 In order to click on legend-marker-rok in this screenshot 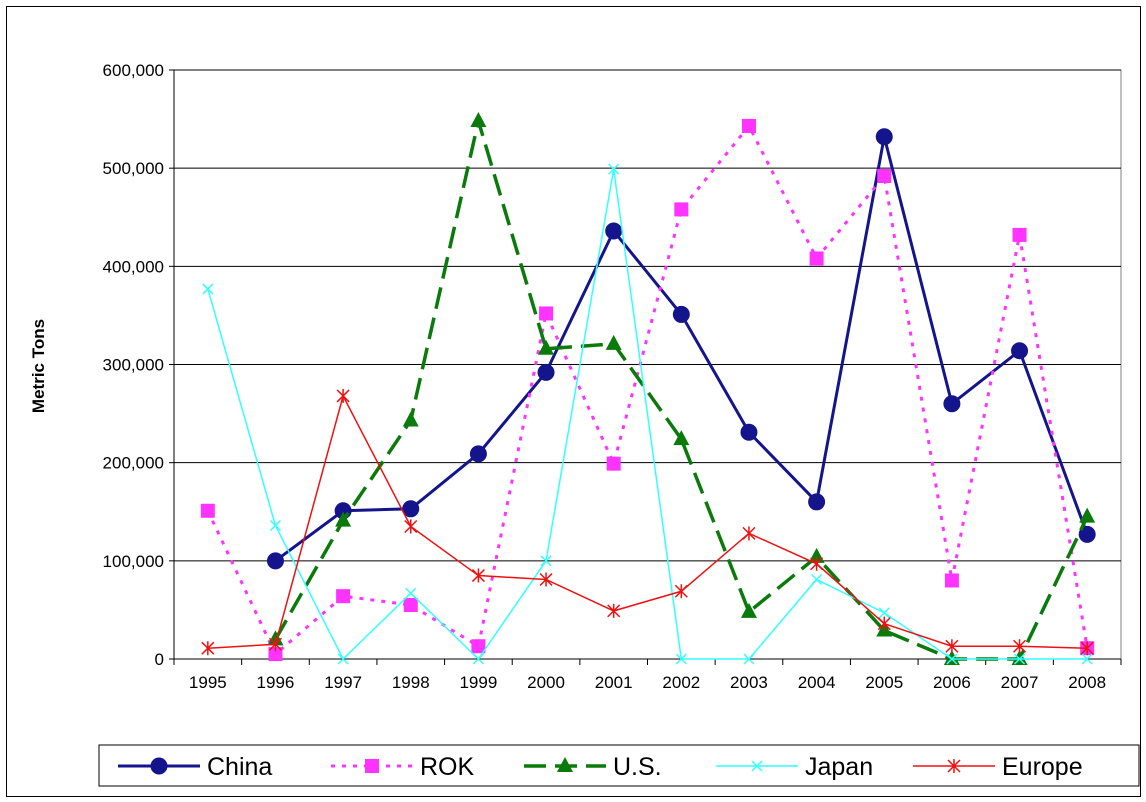, I will do `click(372, 766)`.